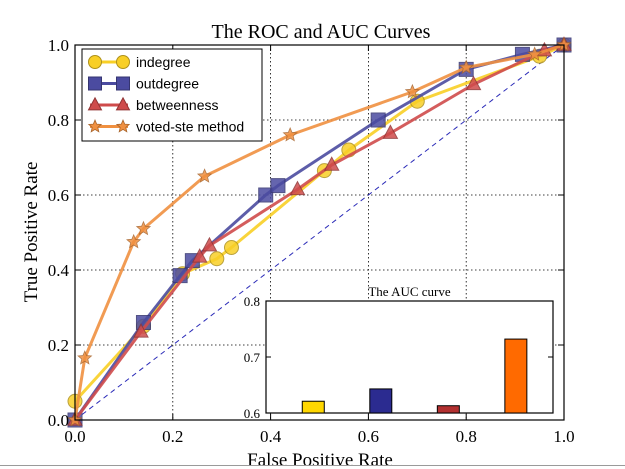  I want to click on auc-bar-voted-ste-method, so click(516, 376).